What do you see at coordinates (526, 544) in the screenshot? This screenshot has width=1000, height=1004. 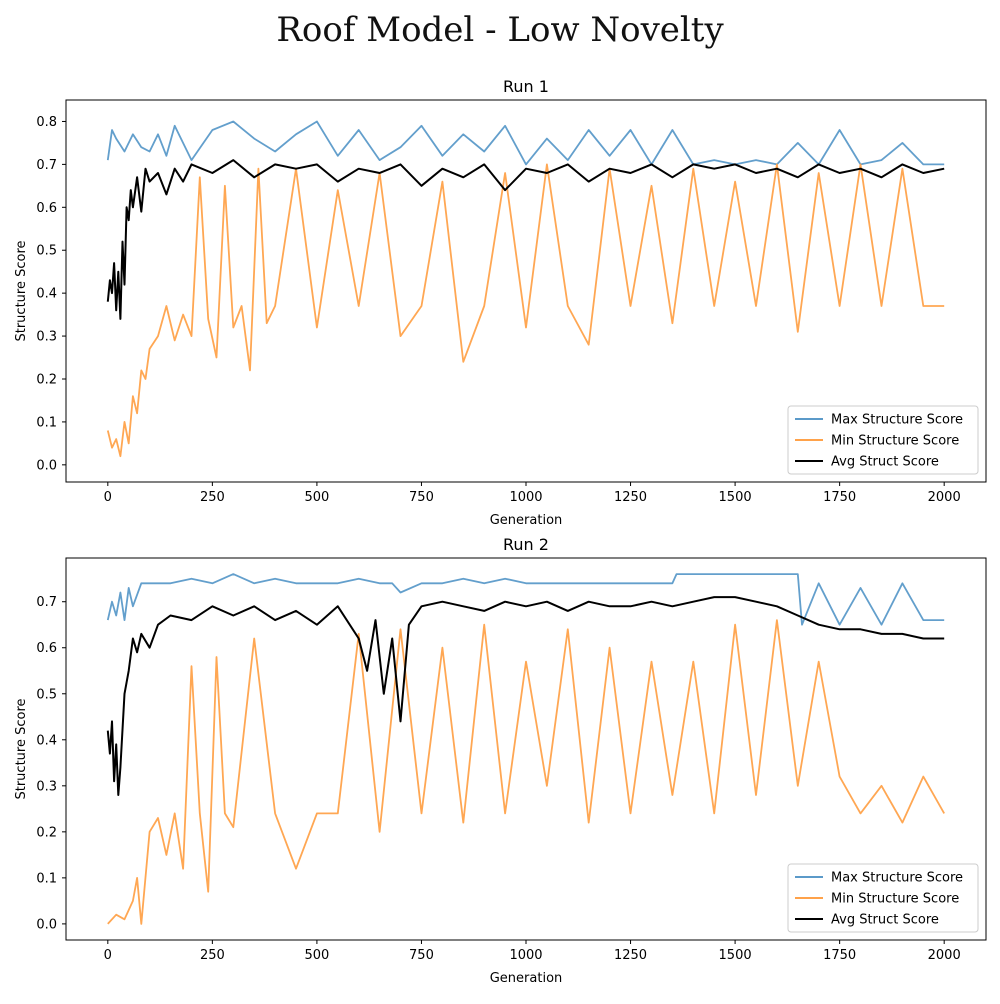 I see `subplot-title: Run 2` at bounding box center [526, 544].